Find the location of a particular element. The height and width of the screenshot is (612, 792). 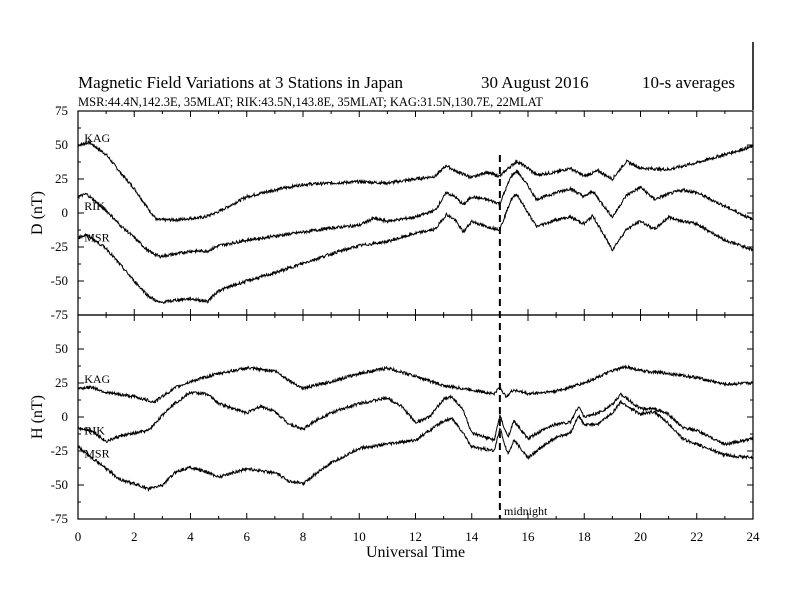

y-tick-label: 75 is located at coordinates (61, 110).